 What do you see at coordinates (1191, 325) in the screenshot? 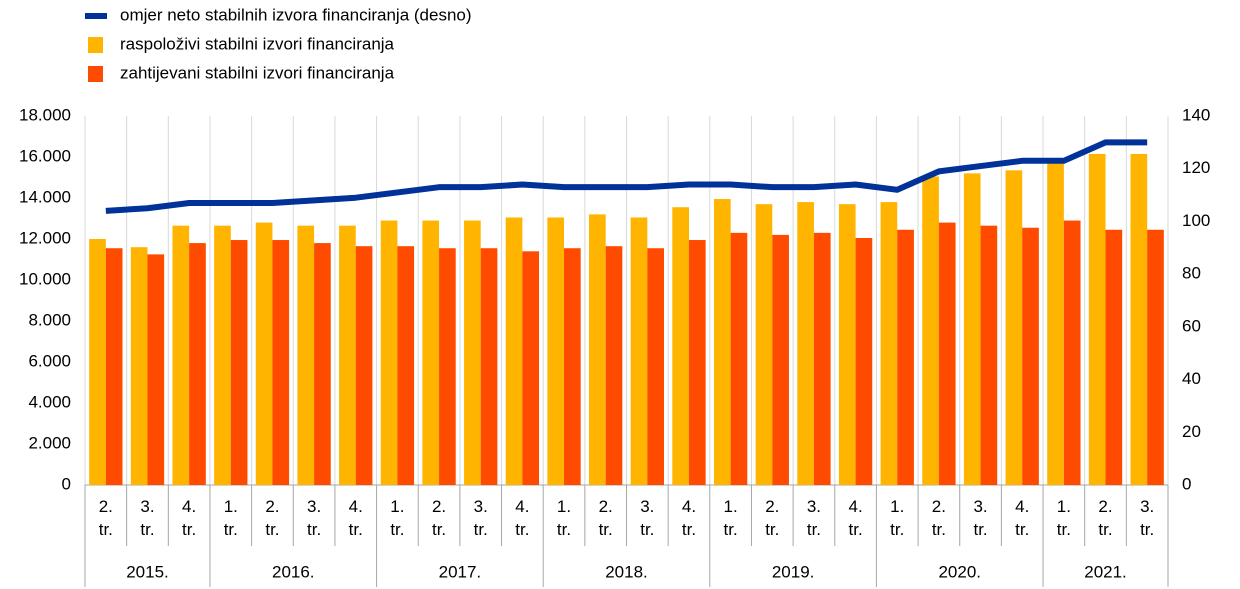
I see `y2-tick-label: 60` at bounding box center [1191, 325].